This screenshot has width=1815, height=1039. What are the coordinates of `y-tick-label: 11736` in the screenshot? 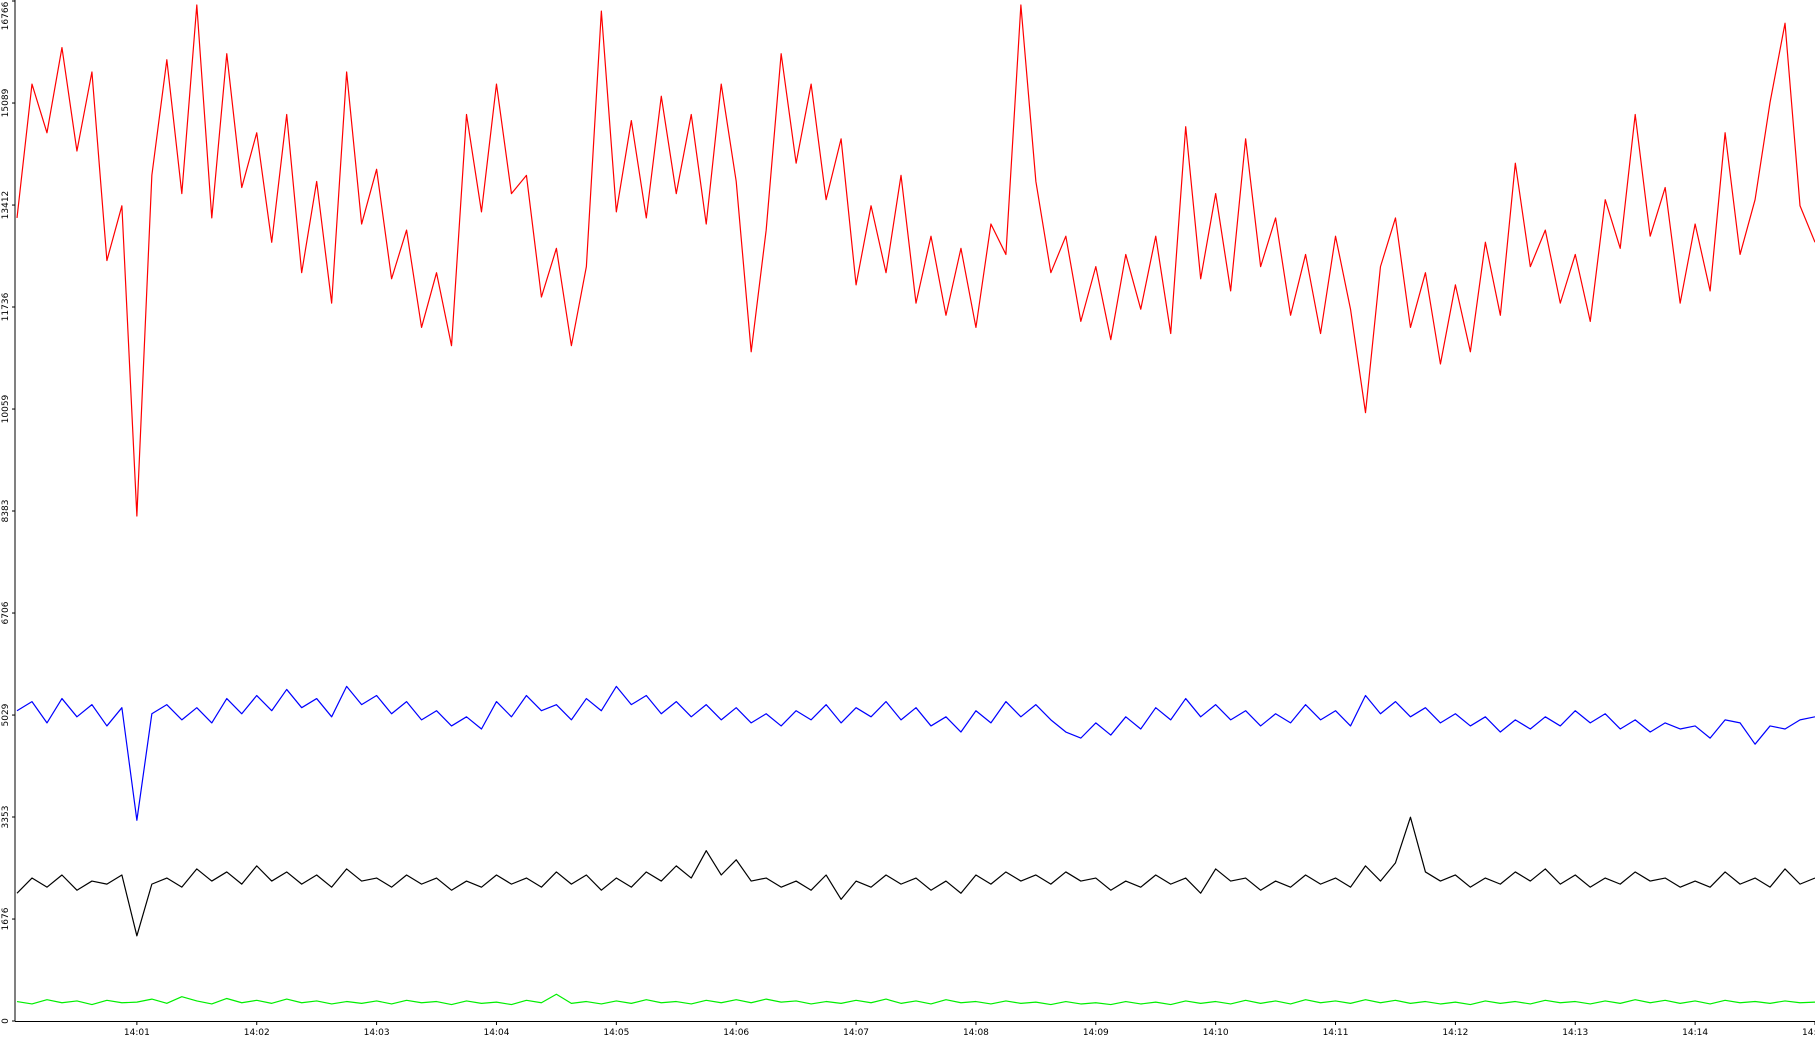 It's located at (6, 306).